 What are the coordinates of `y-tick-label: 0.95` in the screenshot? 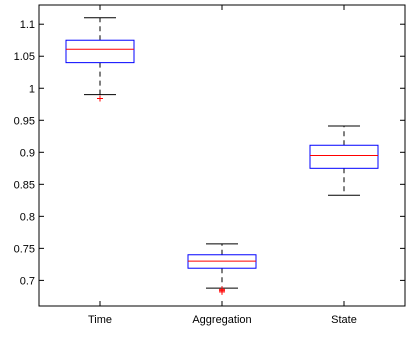 It's located at (24, 121).